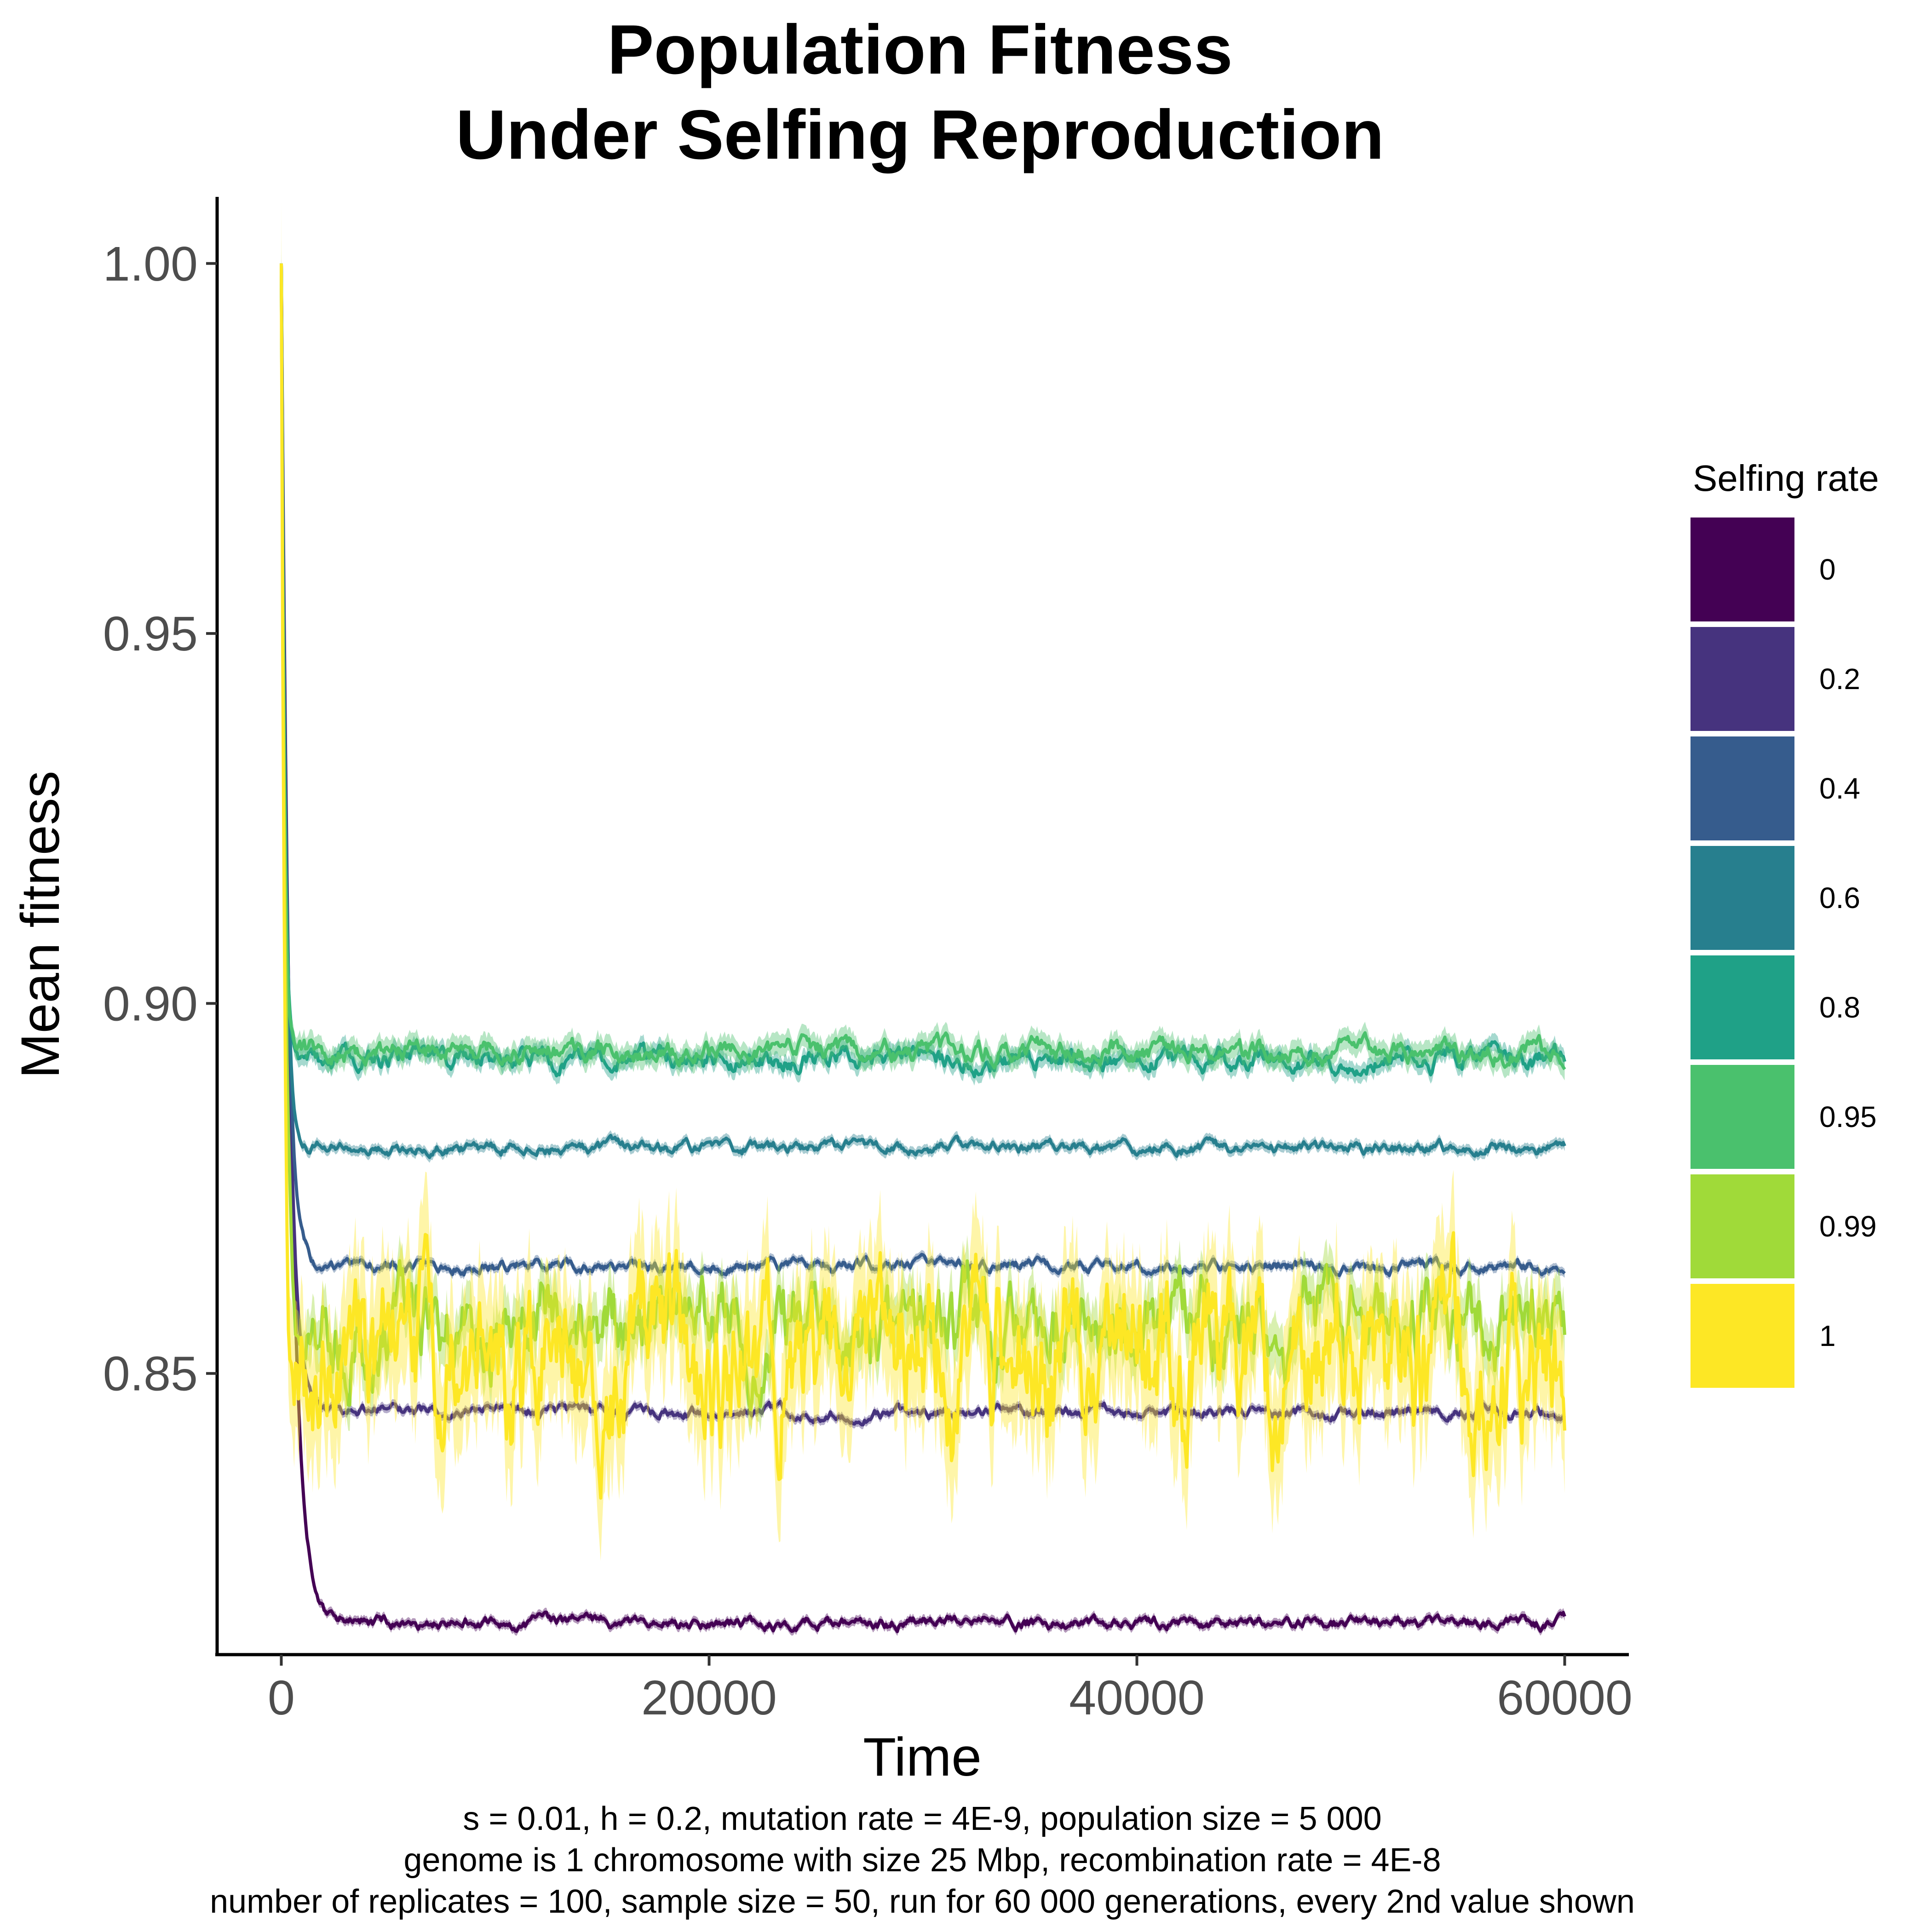  Describe the element at coordinates (1742, 1007) in the screenshot. I see `legend-key-0.8` at that location.